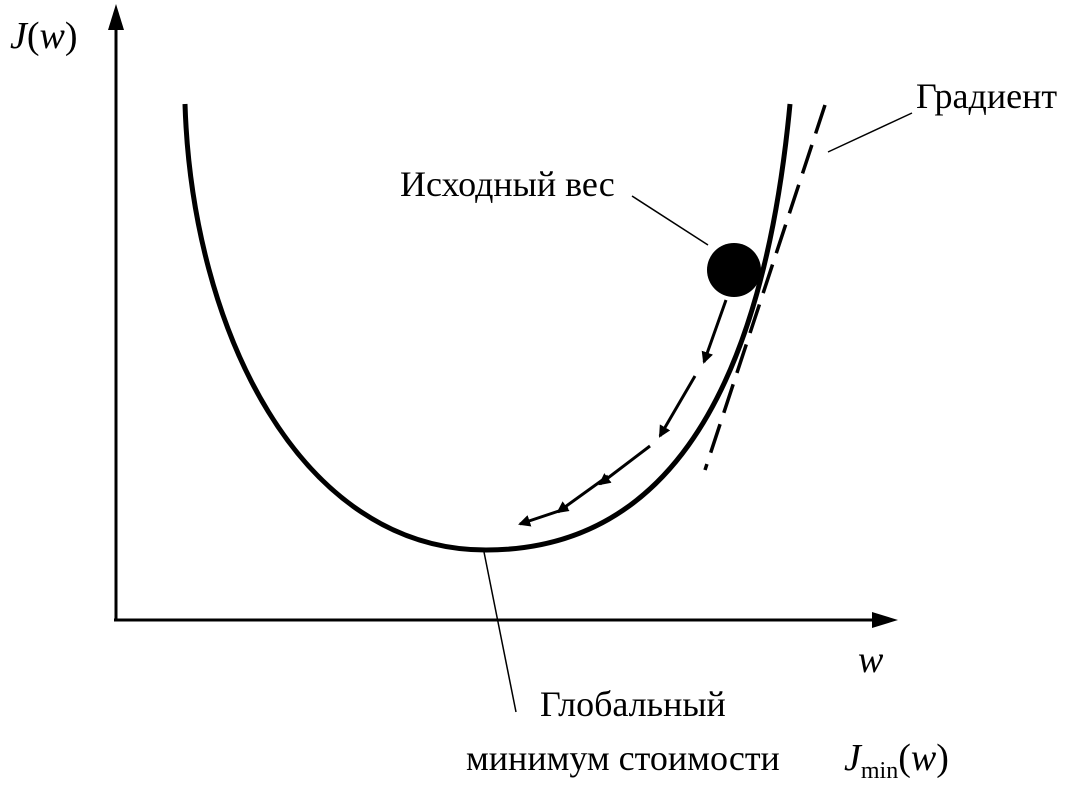 Image resolution: width=1084 pixels, height=788 pixels. Describe the element at coordinates (500, 632) in the screenshot. I see `global-minimum-leader-line` at that location.